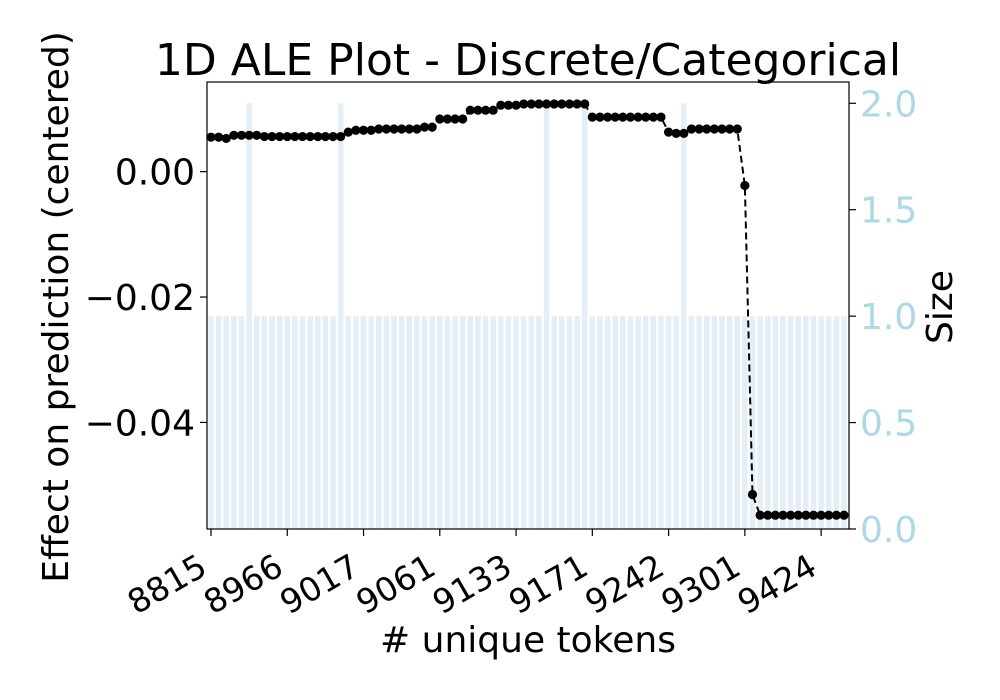 The width and height of the screenshot is (1000, 700). What do you see at coordinates (472, 584) in the screenshot?
I see `x-tick-label: 9133` at bounding box center [472, 584].